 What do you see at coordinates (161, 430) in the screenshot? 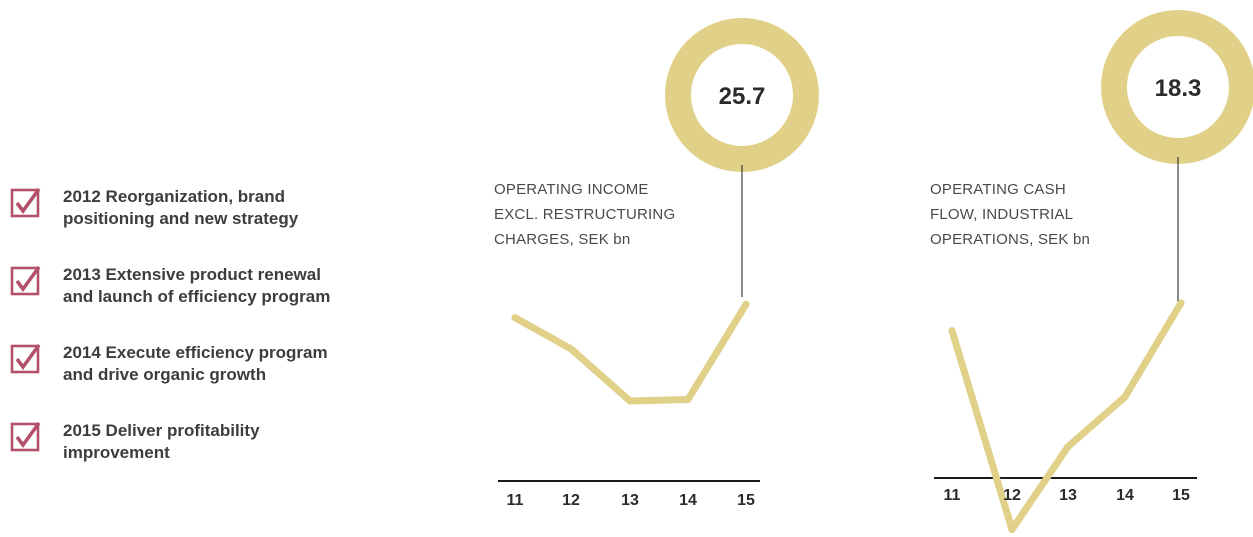
I see `milestone-text-line1: 2015 Deliver profitability` at bounding box center [161, 430].